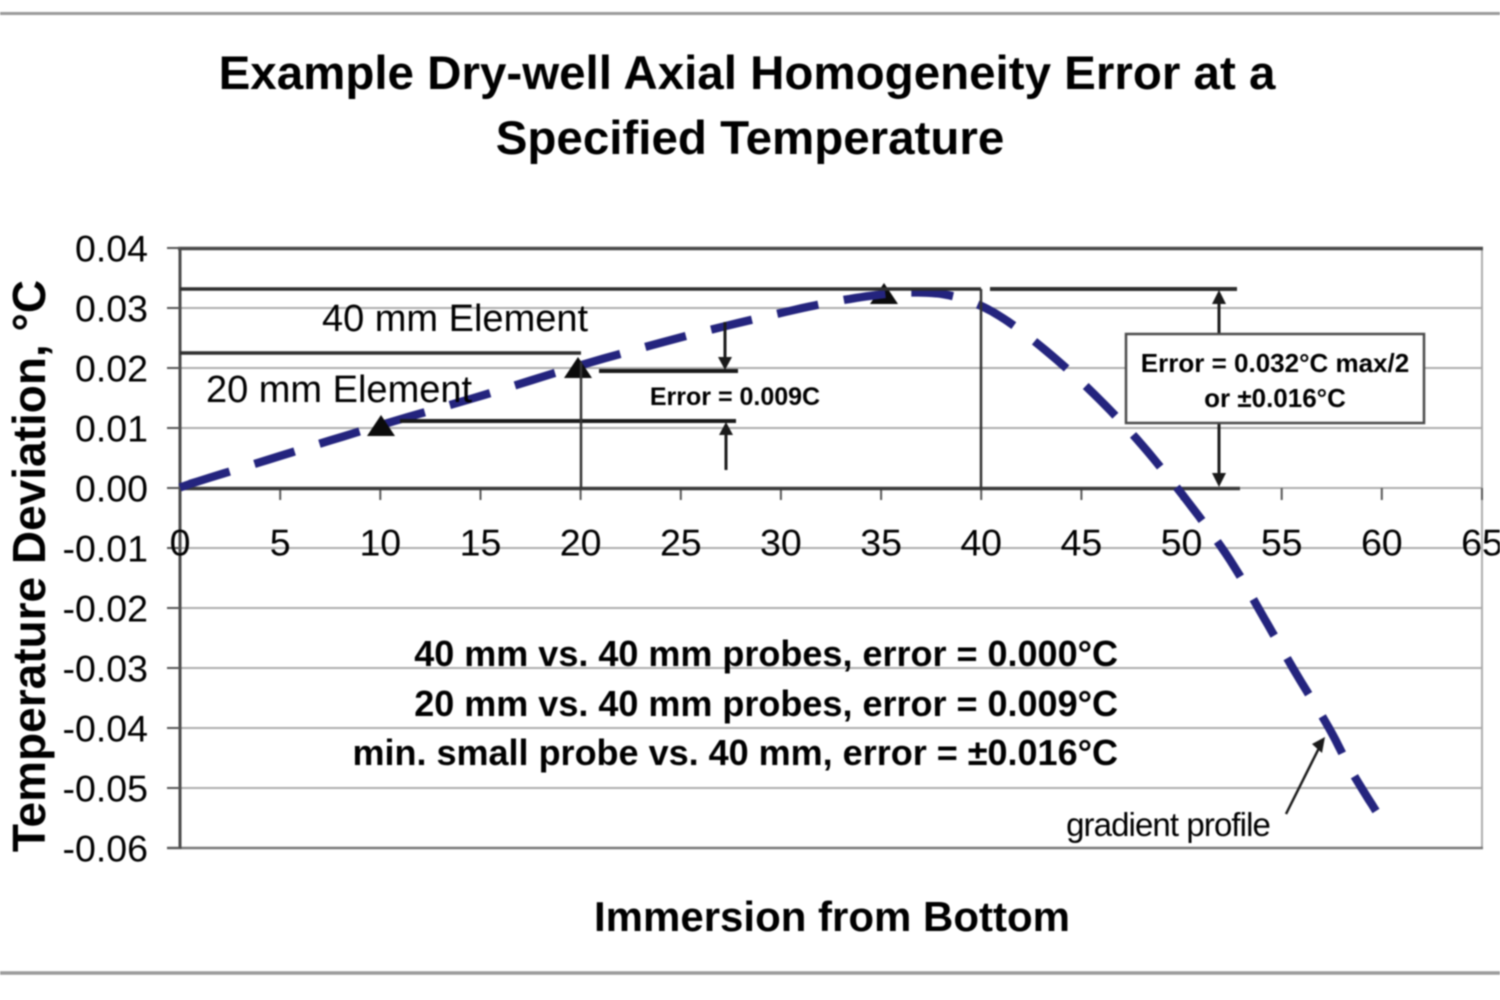 The image size is (1500, 1000). What do you see at coordinates (105, 669) in the screenshot?
I see `svg-text: -0.03` at bounding box center [105, 669].